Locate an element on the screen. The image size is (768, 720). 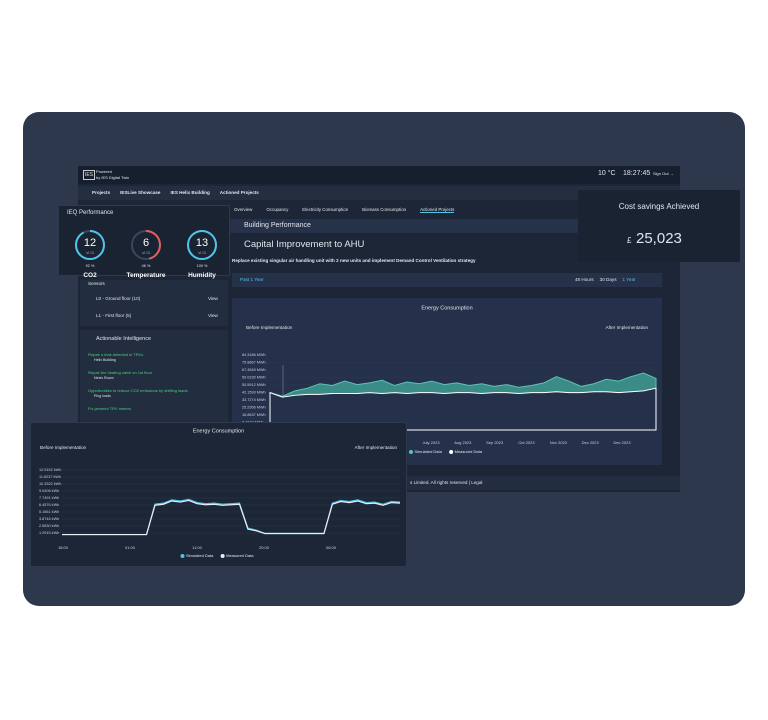
powered-by: by IES Digital Twin is located at coordinates (113, 177).